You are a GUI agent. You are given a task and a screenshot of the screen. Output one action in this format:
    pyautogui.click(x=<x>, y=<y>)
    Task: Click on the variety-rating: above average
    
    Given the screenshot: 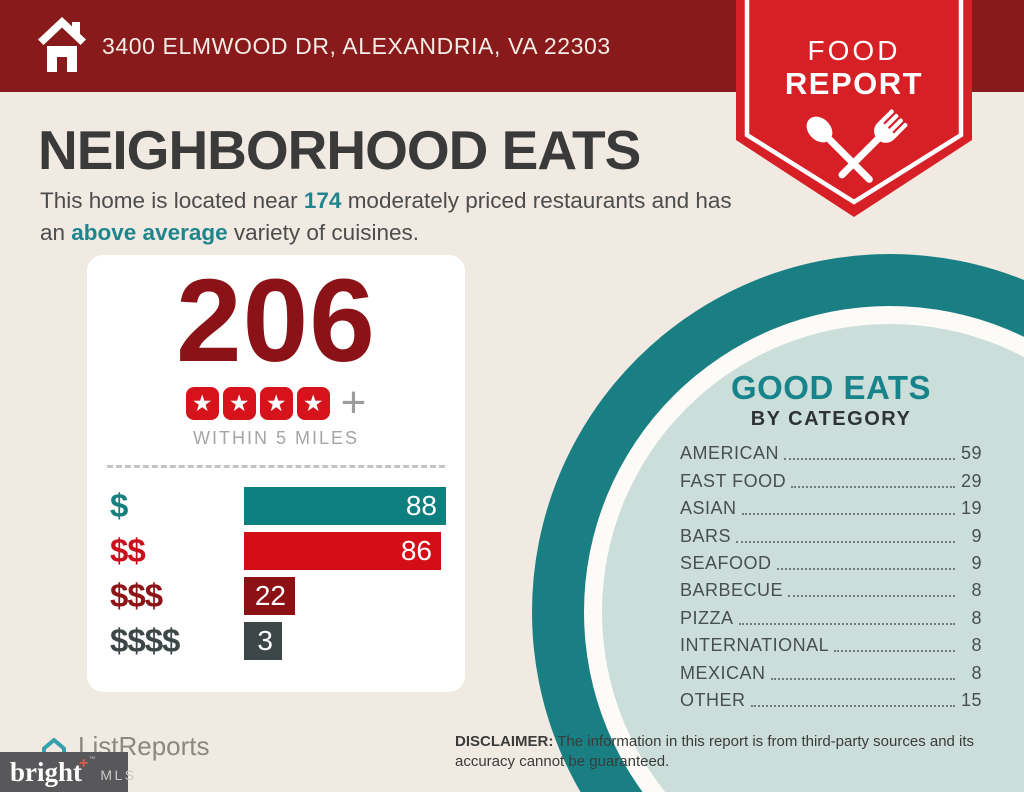 What is the action you would take?
    pyautogui.click(x=149, y=232)
    